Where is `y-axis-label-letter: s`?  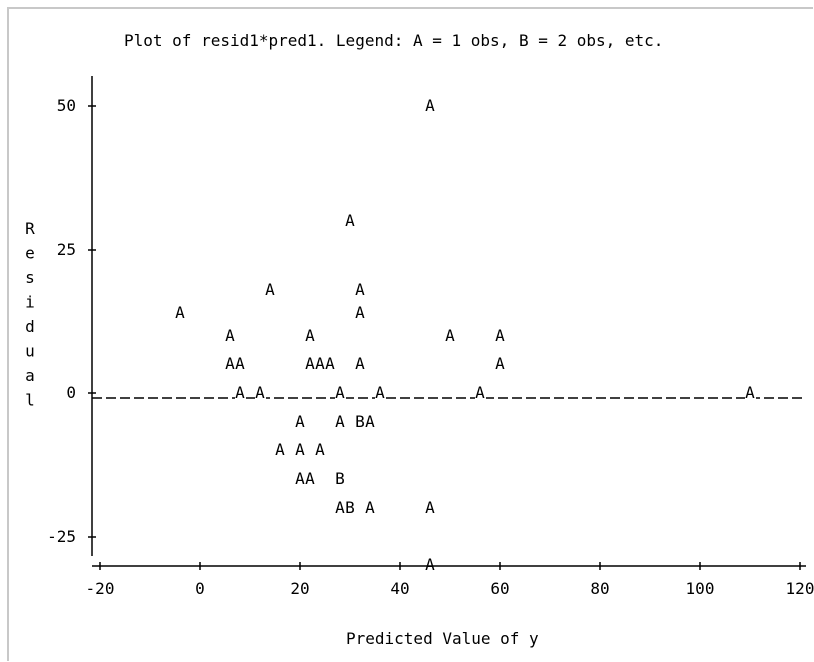 y-axis-label-letter: s is located at coordinates (30, 277).